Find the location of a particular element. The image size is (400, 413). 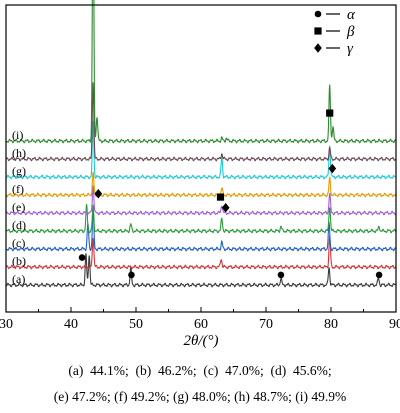

series-label: (e) is located at coordinates (18, 207).